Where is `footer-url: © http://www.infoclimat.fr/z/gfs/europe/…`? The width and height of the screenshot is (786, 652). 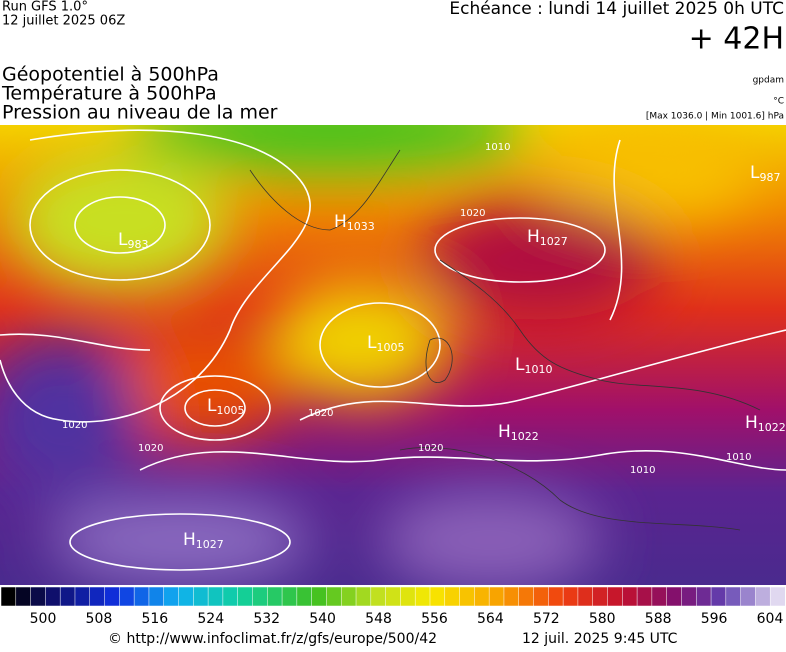
footer-url: © http://www.infoclimat.fr/z/gfs/europe/… is located at coordinates (272, 639).